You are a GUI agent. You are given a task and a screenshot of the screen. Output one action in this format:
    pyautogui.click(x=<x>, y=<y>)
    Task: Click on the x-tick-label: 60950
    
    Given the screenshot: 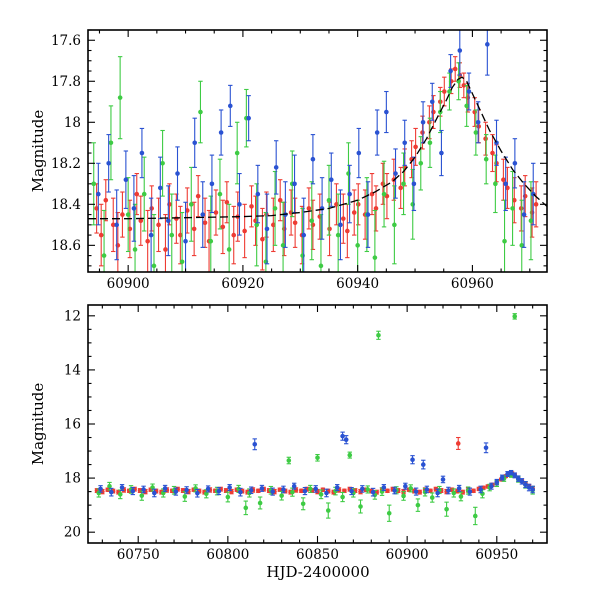 What is the action you would take?
    pyautogui.click(x=496, y=555)
    